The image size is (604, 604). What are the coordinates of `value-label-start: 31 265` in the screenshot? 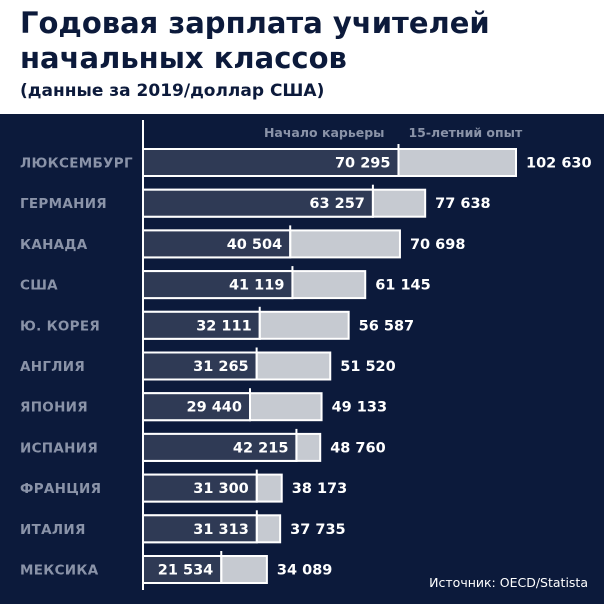 It's located at (221, 367).